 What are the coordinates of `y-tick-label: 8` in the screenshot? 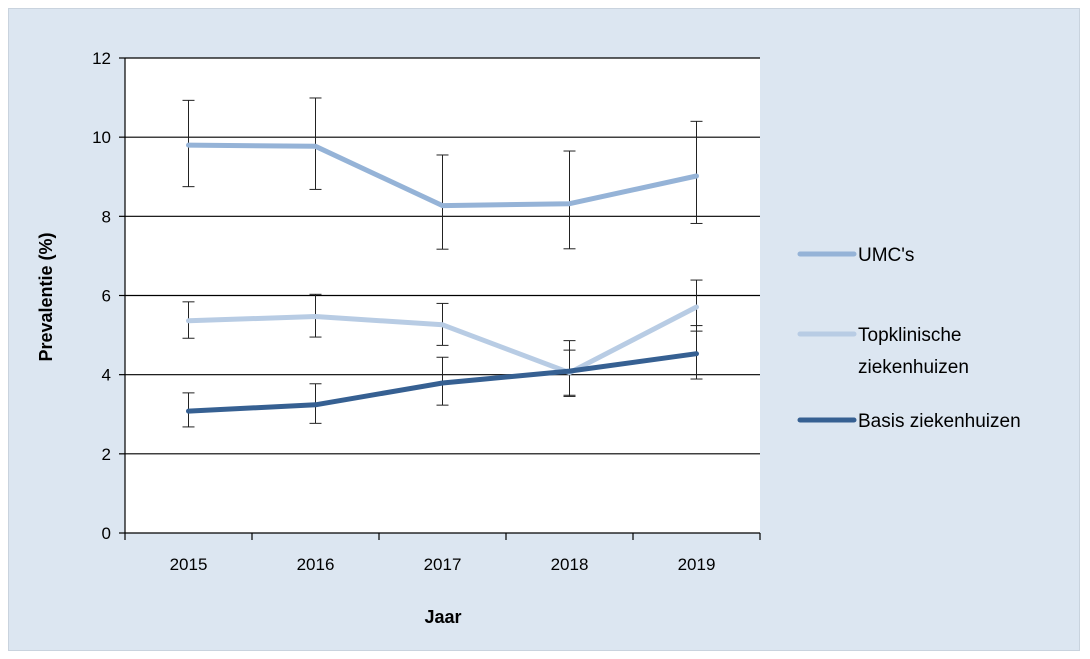 It's located at (106, 216).